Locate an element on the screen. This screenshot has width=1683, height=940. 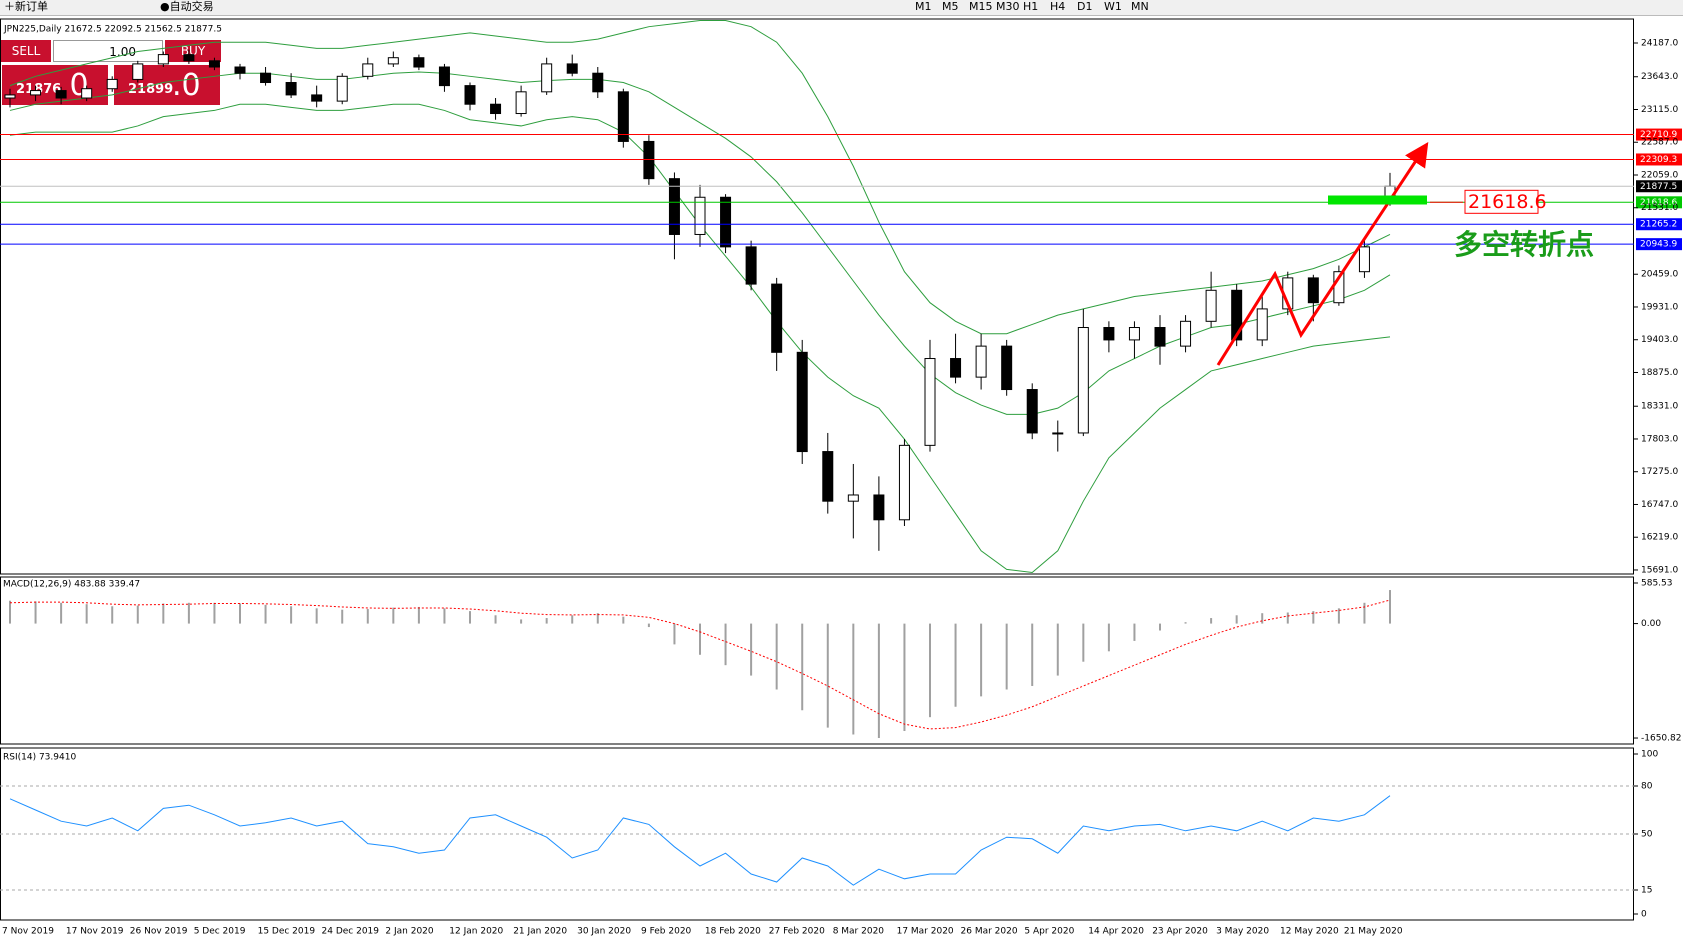
ask-frac: .0 is located at coordinates (186, 85).